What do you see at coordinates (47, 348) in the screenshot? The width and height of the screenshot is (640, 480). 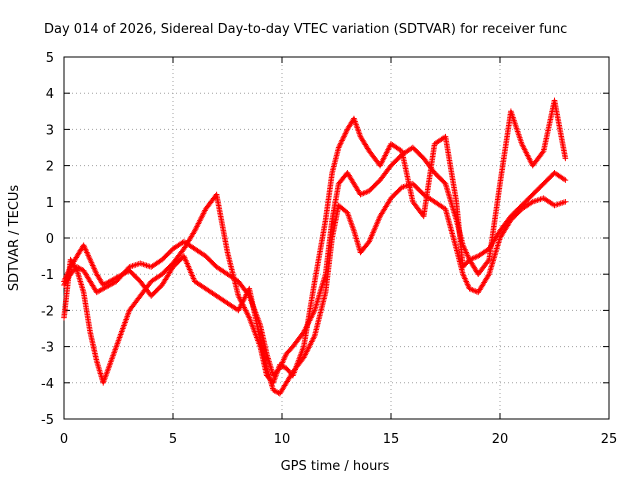 I see `y-tick-label: -3` at bounding box center [47, 348].